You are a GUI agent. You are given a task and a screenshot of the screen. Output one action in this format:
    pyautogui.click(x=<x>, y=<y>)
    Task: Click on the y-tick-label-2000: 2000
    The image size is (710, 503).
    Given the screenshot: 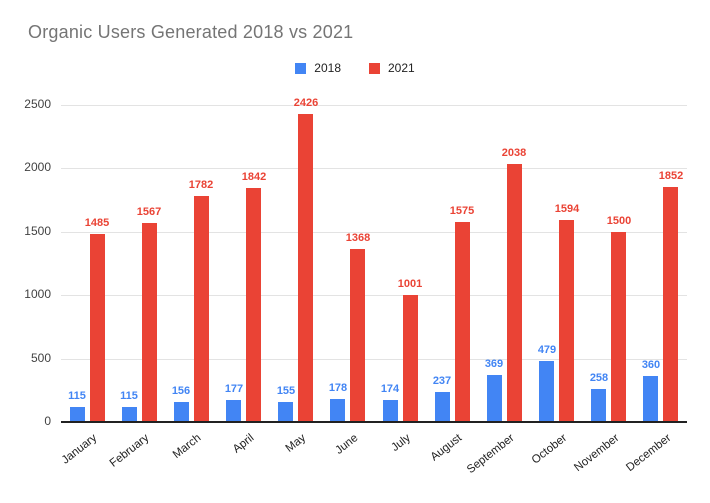 What is the action you would take?
    pyautogui.click(x=37, y=167)
    